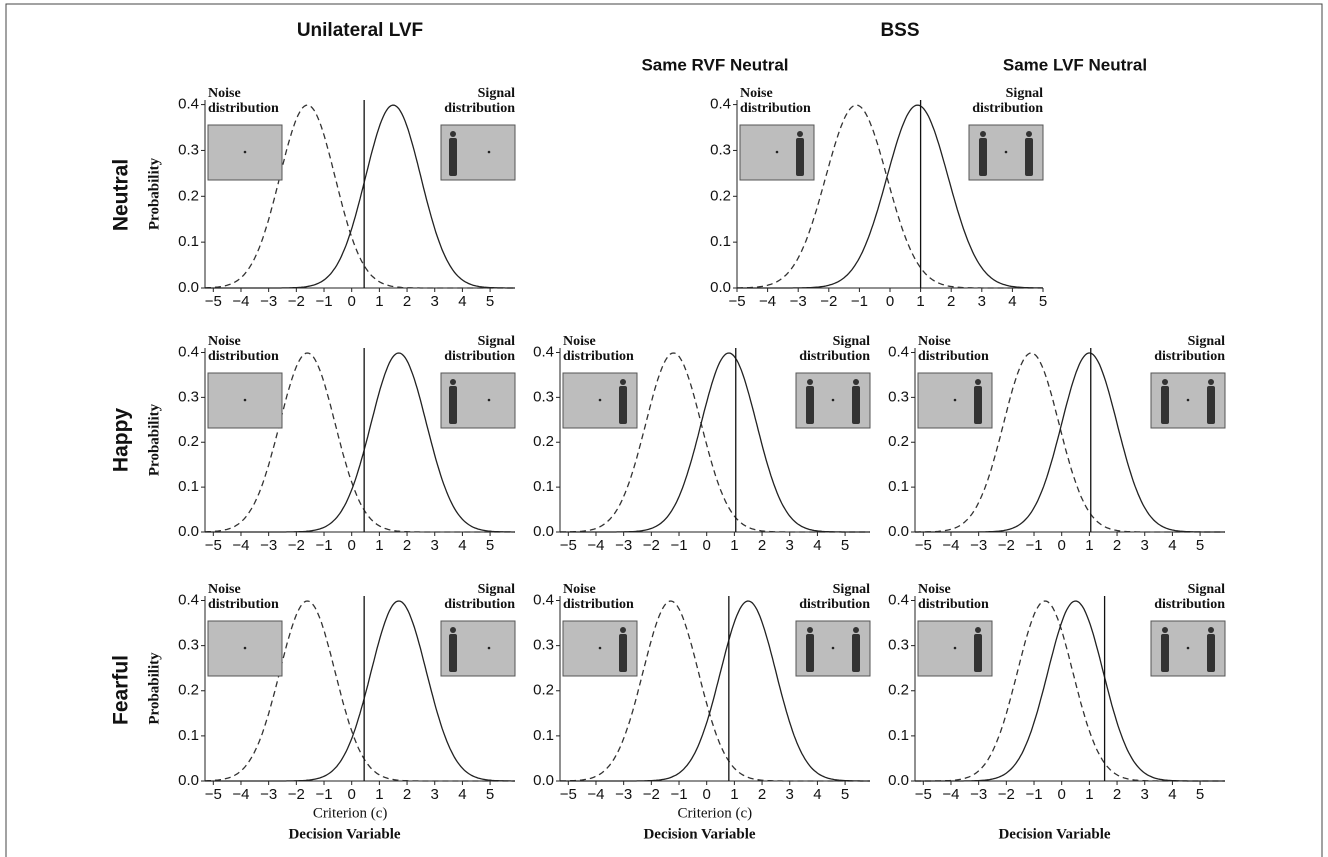 This screenshot has height=857, width=1328. Describe the element at coordinates (121, 195) in the screenshot. I see `row-label: Neutral` at that location.